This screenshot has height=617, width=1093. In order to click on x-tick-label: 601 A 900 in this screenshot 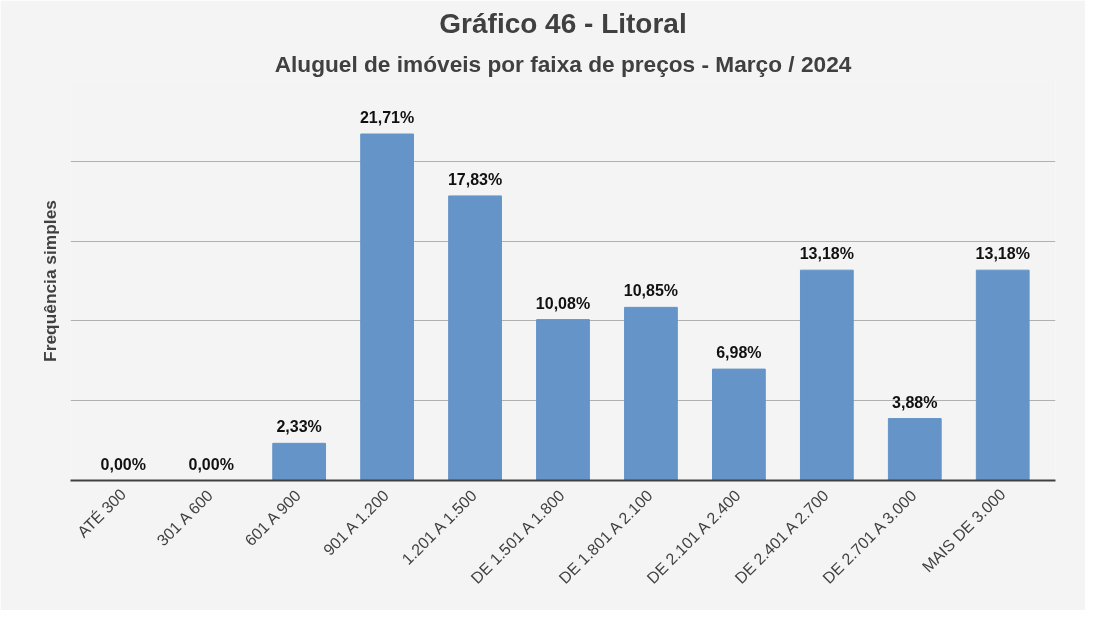, I will do `click(272, 518)`.